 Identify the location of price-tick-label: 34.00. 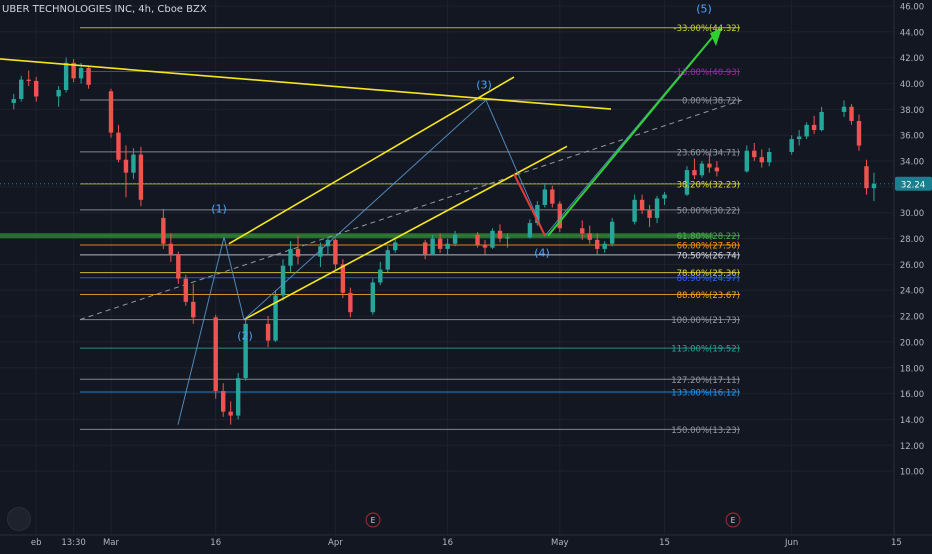
(912, 163).